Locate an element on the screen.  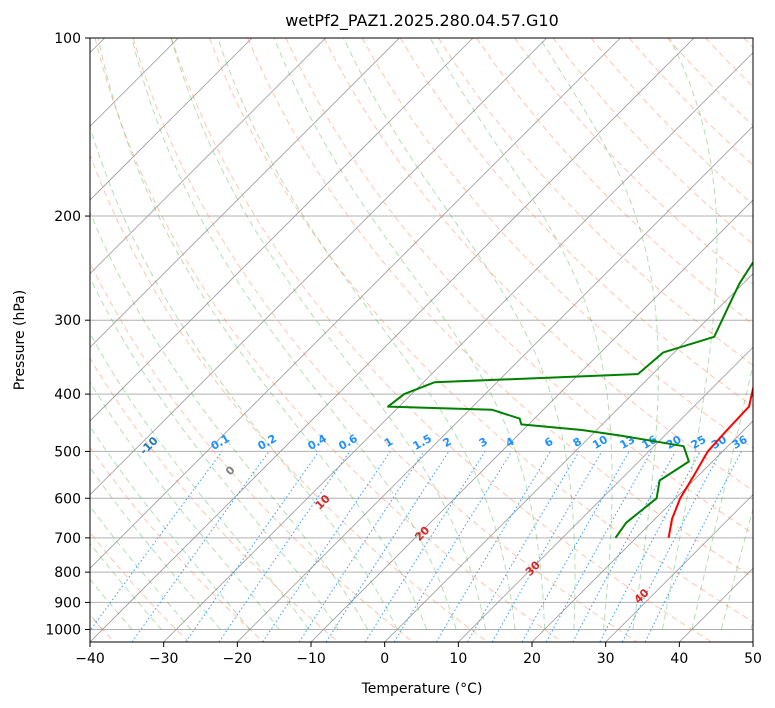
dry-adiabat-label: 0 is located at coordinates (230, 470).